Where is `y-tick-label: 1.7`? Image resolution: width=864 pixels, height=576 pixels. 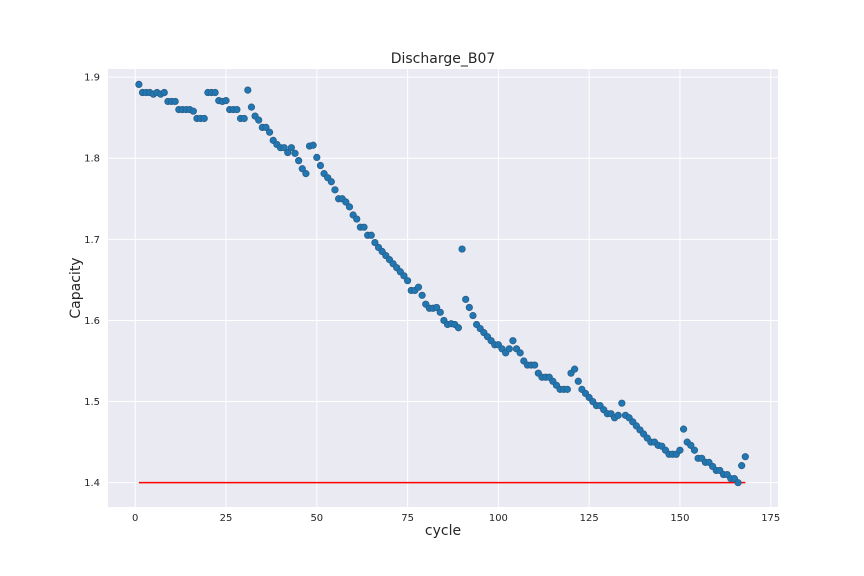
y-tick-label: 1.7 is located at coordinates (92, 240).